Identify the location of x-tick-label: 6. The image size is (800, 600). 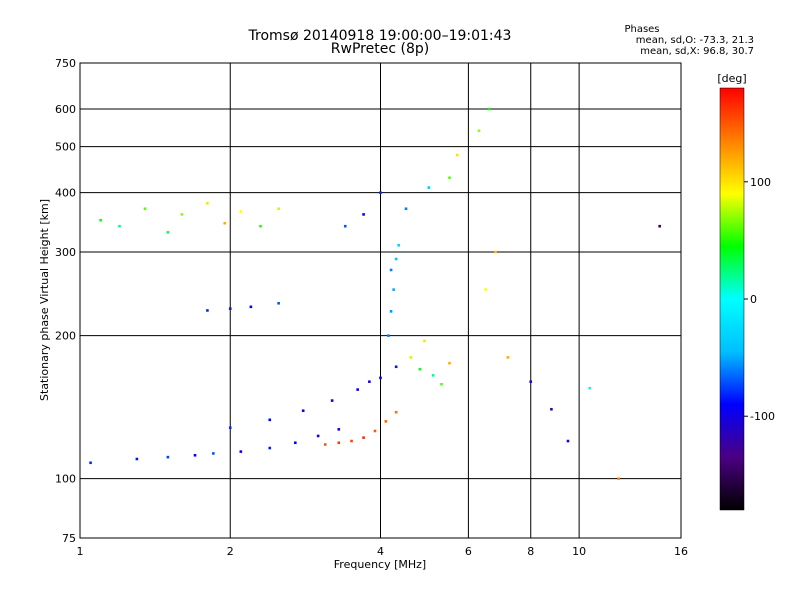
(468, 551).